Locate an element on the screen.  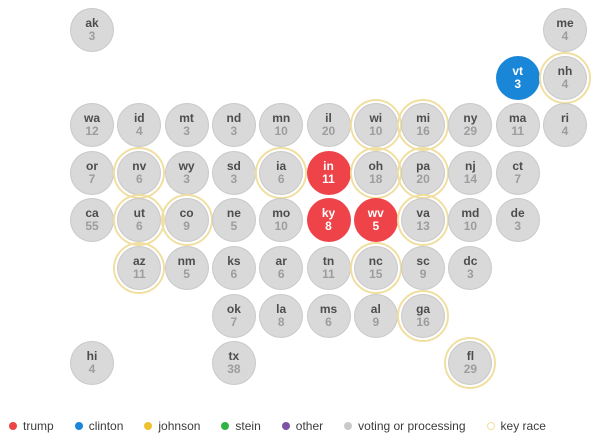
state-ok: ok 7 is located at coordinates (233, 315).